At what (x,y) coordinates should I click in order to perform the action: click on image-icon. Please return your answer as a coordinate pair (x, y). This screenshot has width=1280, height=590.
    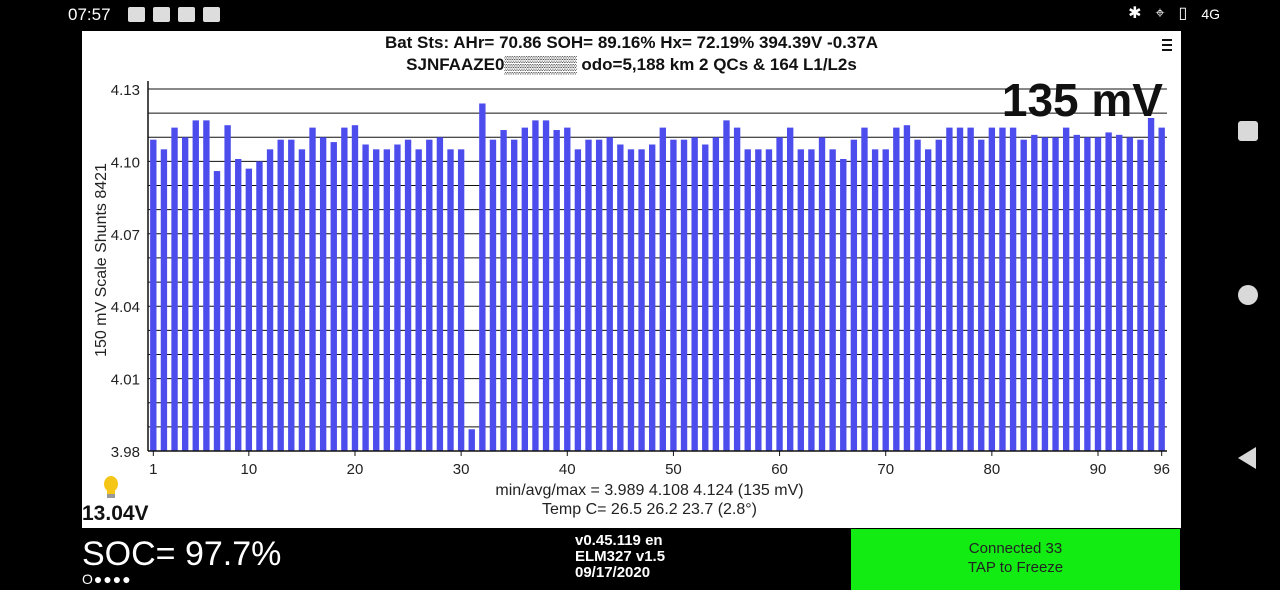
    Looking at the image, I should click on (136, 14).